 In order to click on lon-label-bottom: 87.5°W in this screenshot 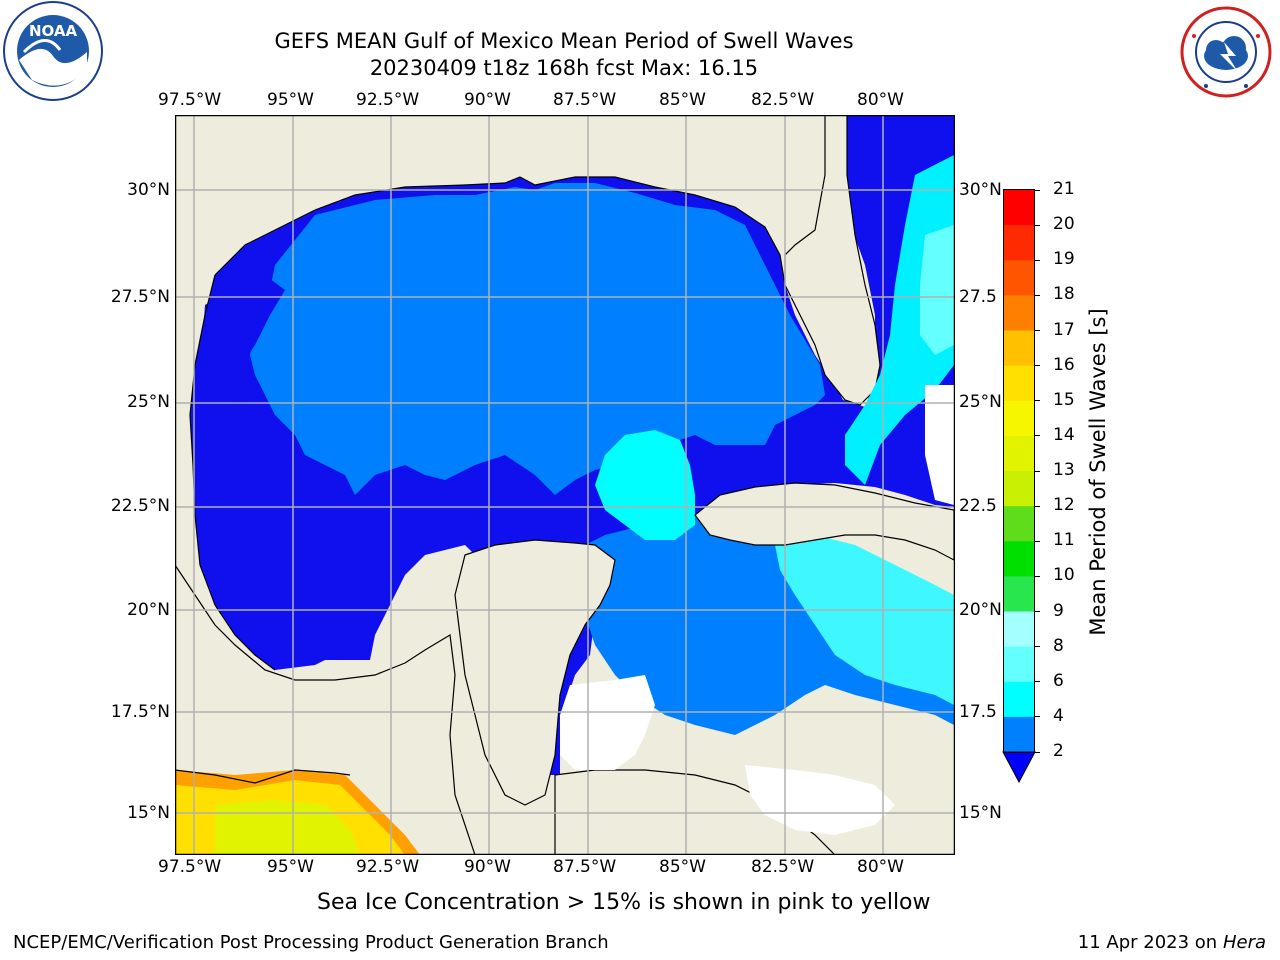, I will do `click(585, 867)`.